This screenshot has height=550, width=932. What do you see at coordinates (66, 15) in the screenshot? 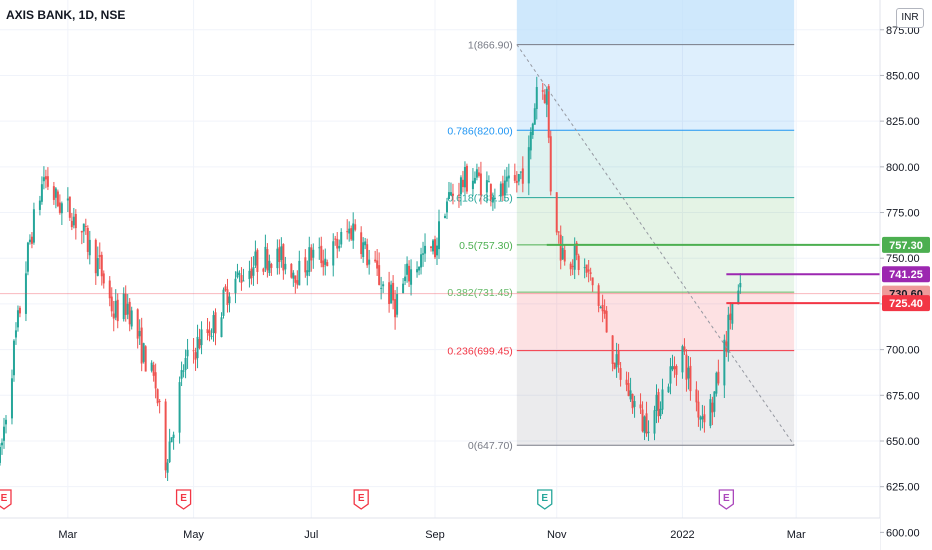
I see `chart-title: AXIS BANK, 1D, NSE` at bounding box center [66, 15].